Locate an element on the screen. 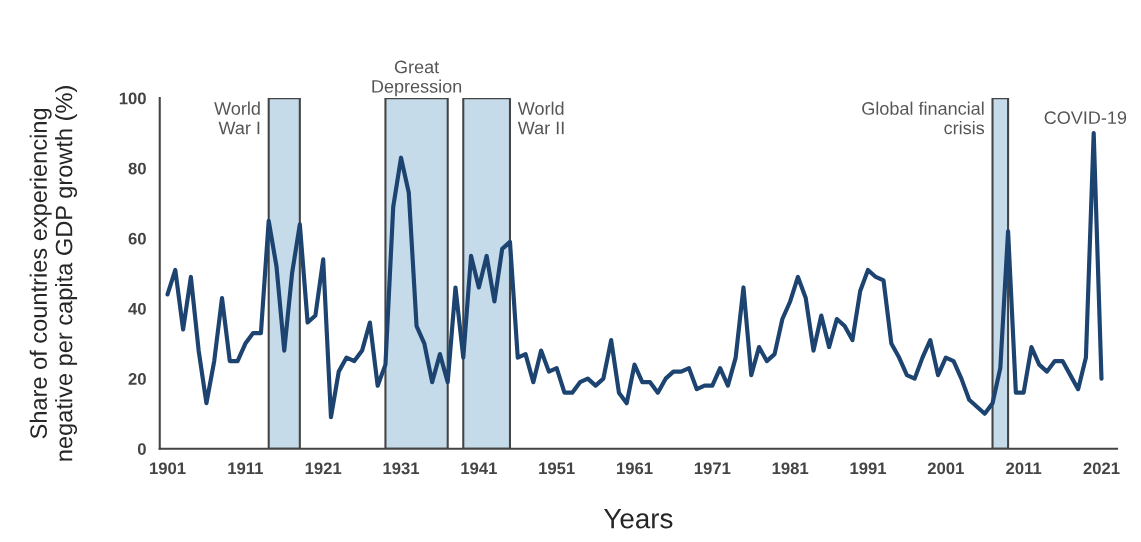  x-tick-label: 2011 is located at coordinates (1024, 468).